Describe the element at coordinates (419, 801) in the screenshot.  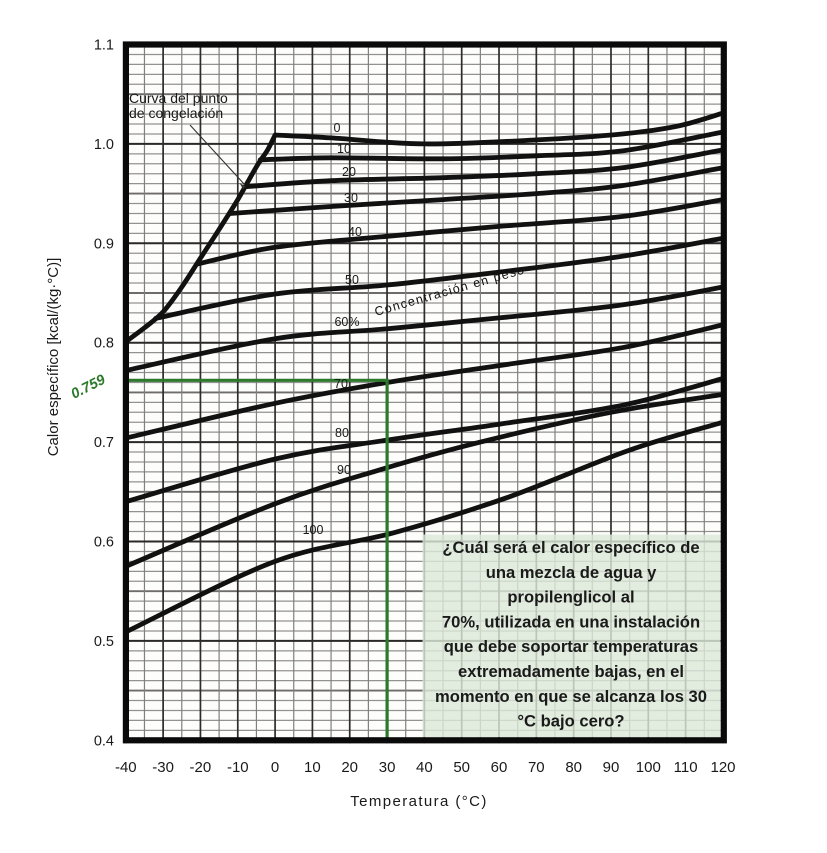
I see `svg-text: Temperatura (°C)` at that location.